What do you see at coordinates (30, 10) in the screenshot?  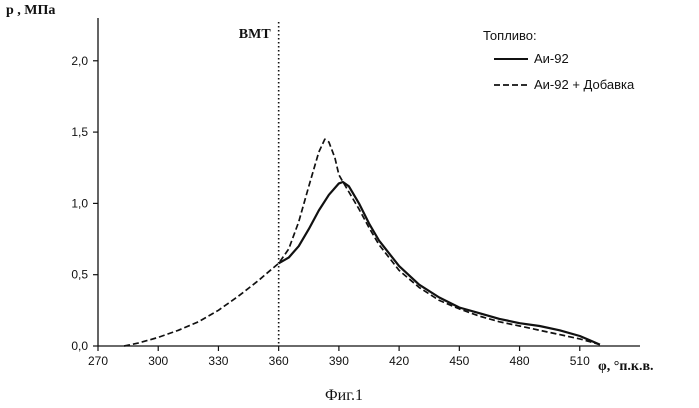 I see `y-axis-label: p , МПа` at bounding box center [30, 10].